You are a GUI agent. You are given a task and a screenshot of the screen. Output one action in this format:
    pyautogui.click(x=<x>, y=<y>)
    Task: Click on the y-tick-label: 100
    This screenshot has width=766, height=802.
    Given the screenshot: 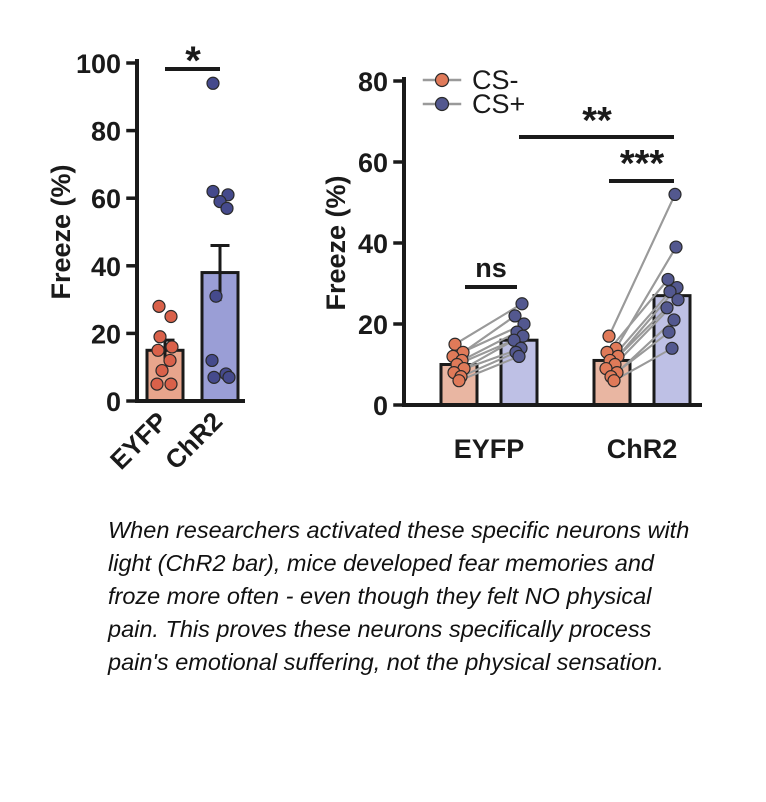 What is the action you would take?
    pyautogui.click(x=98, y=64)
    